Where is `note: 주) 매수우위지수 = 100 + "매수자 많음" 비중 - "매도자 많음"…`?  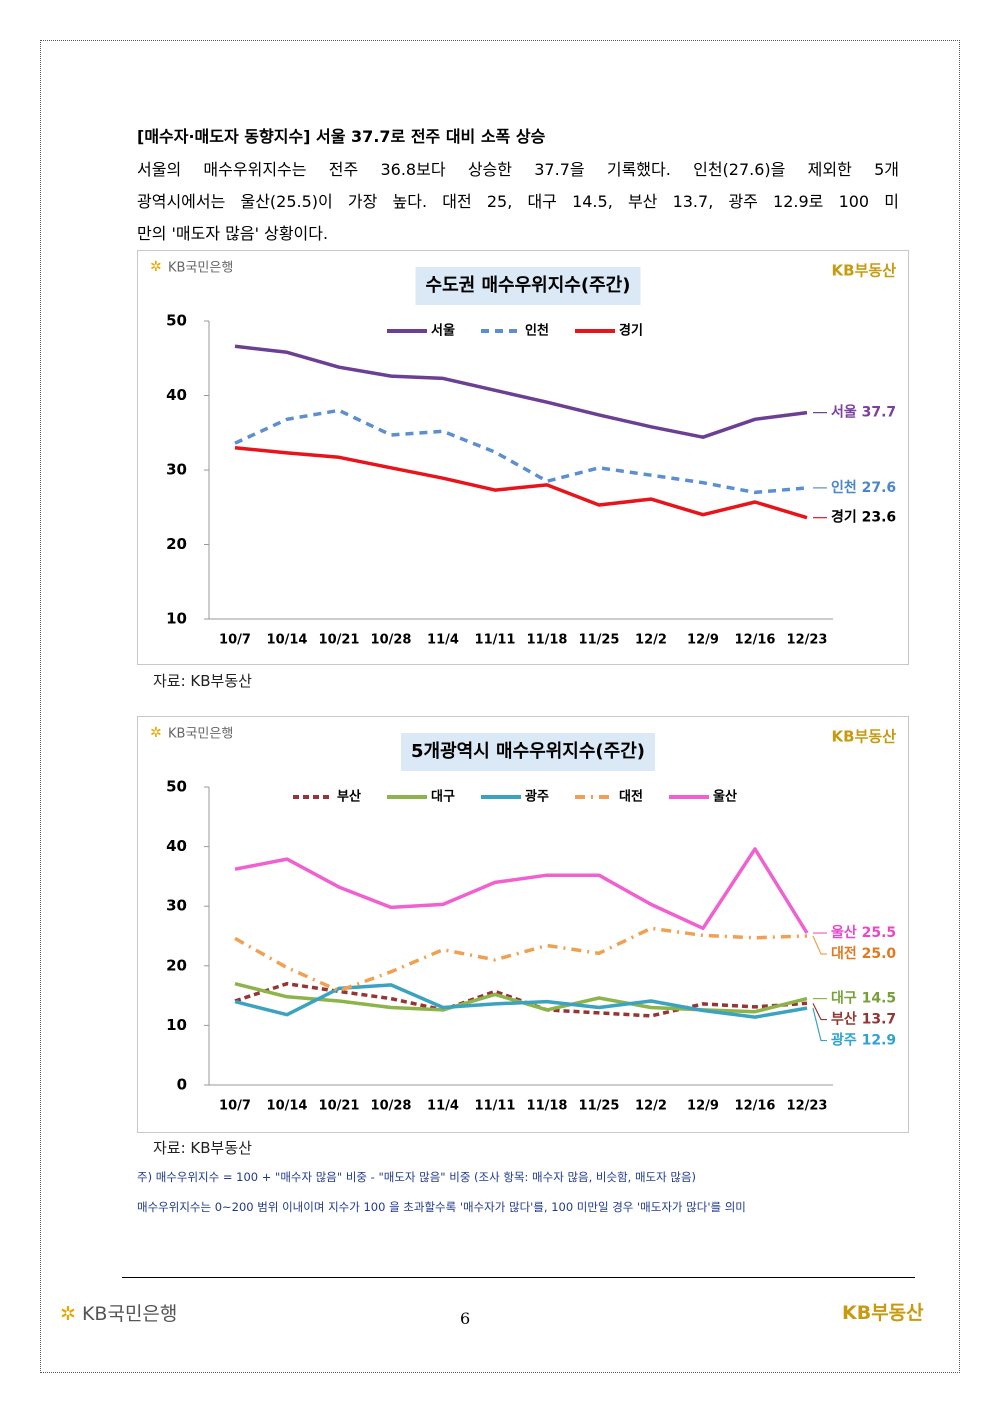 note: 주) 매수우위지수 = 100 + "매수자 많음" 비중 - "매도자 많음"… is located at coordinates (417, 1177).